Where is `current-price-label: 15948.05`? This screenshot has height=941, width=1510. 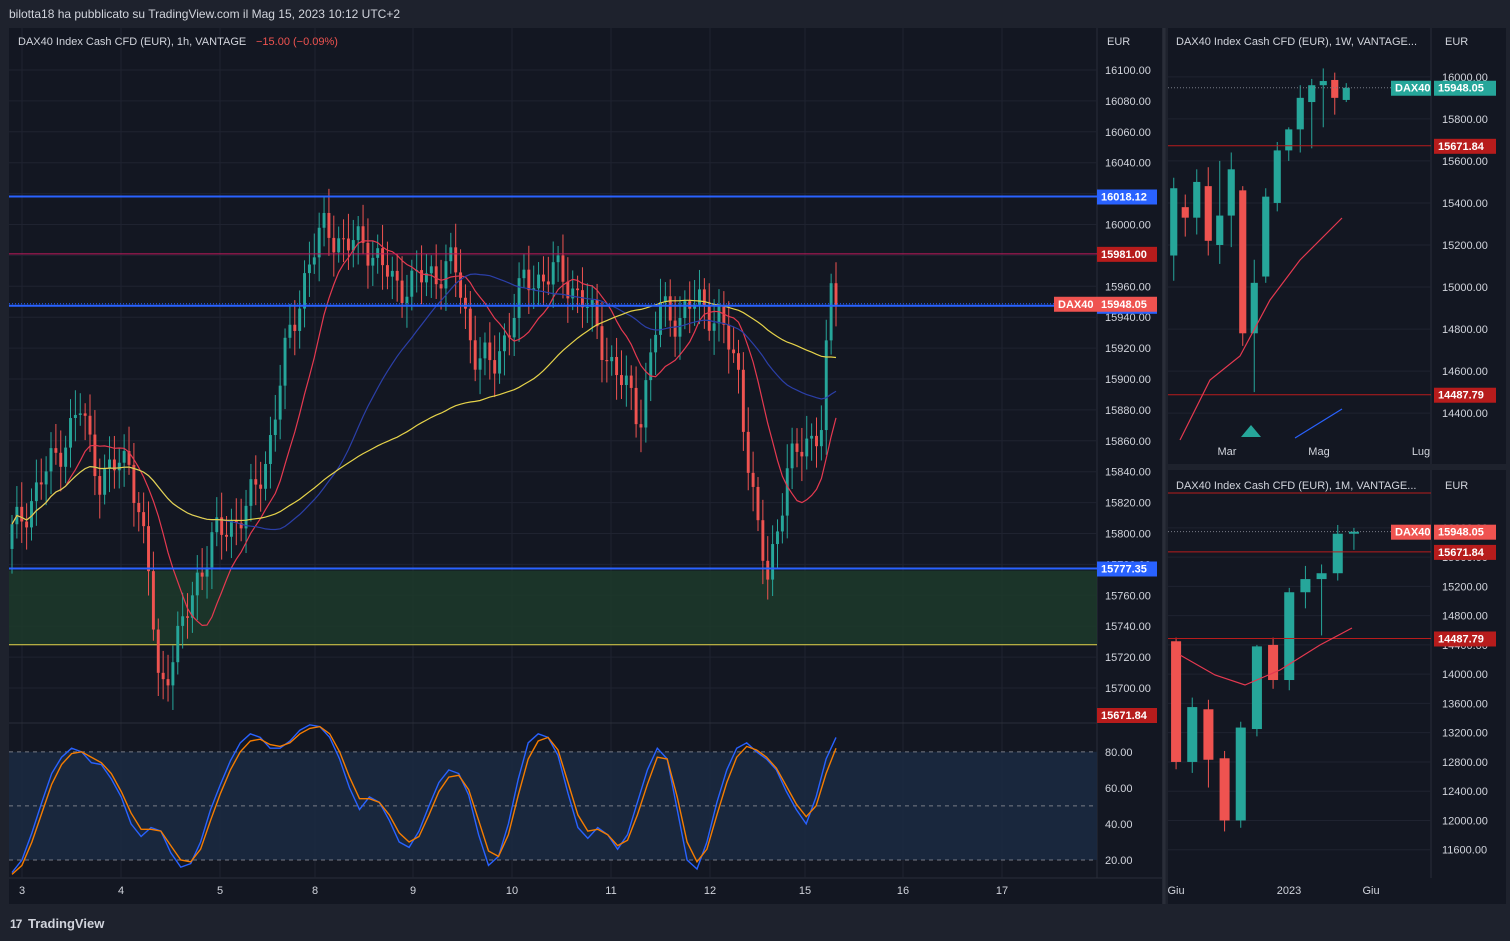 current-price-label: 15948.05 is located at coordinates (1124, 305).